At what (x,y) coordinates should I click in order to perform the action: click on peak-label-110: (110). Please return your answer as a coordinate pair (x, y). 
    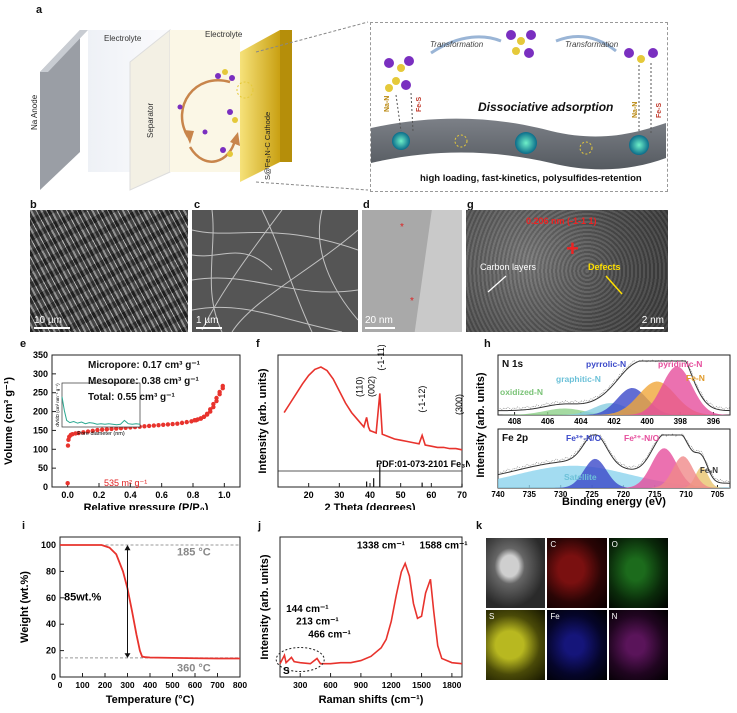
    Looking at the image, I should click on (359, 387).